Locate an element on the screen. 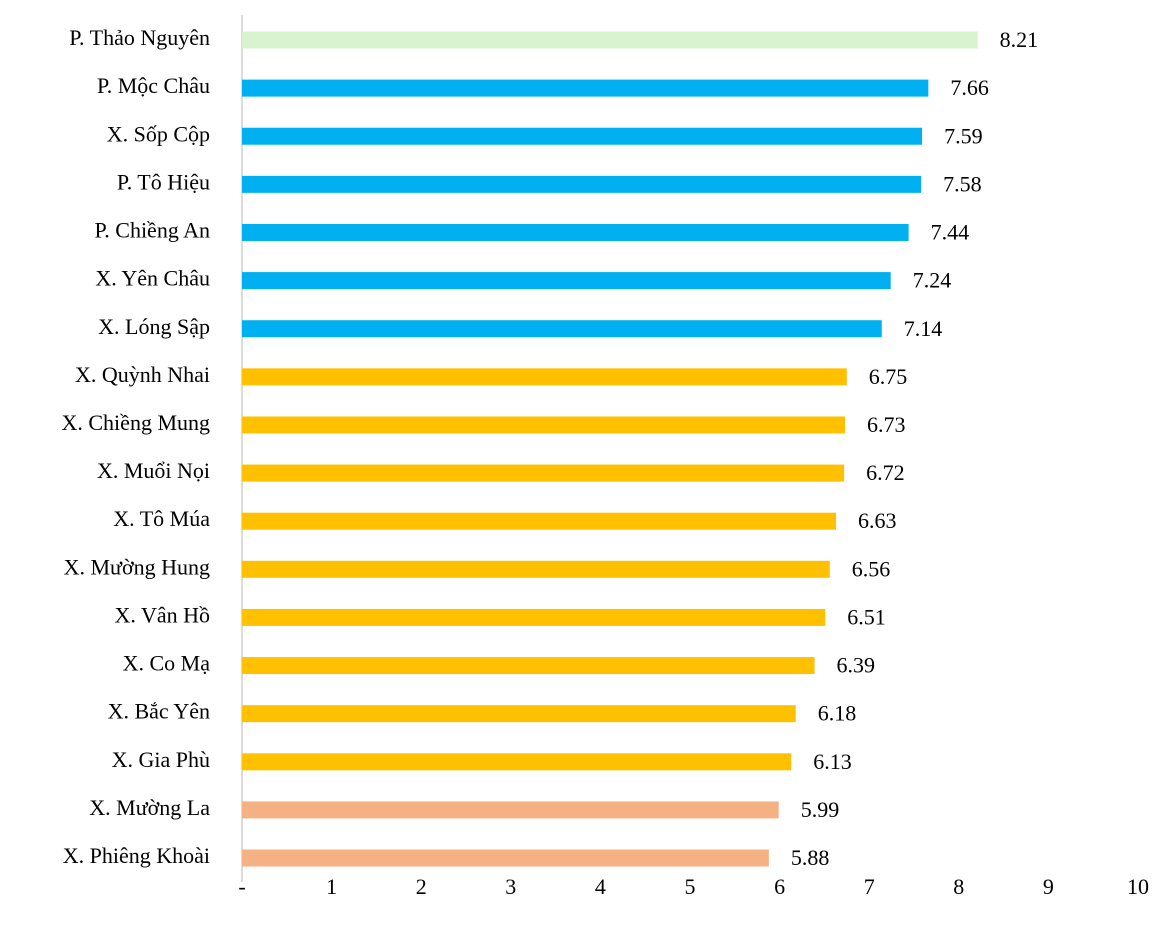 This screenshot has width=1155, height=927. value-label: 6.13 is located at coordinates (832, 761).